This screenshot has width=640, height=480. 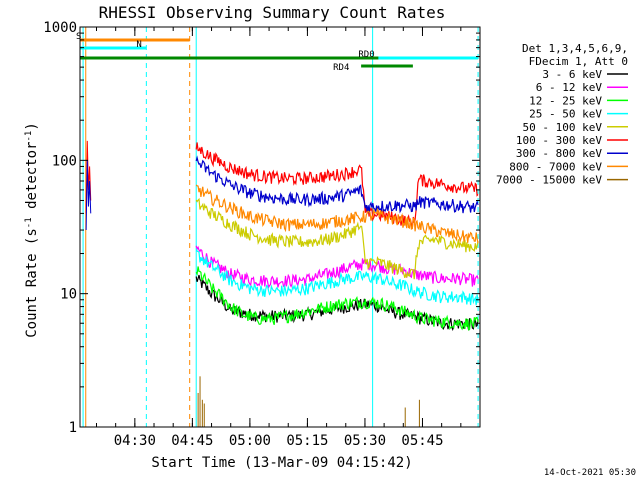 I want to click on x-tick-label-4: 05:30, so click(x=365, y=441).